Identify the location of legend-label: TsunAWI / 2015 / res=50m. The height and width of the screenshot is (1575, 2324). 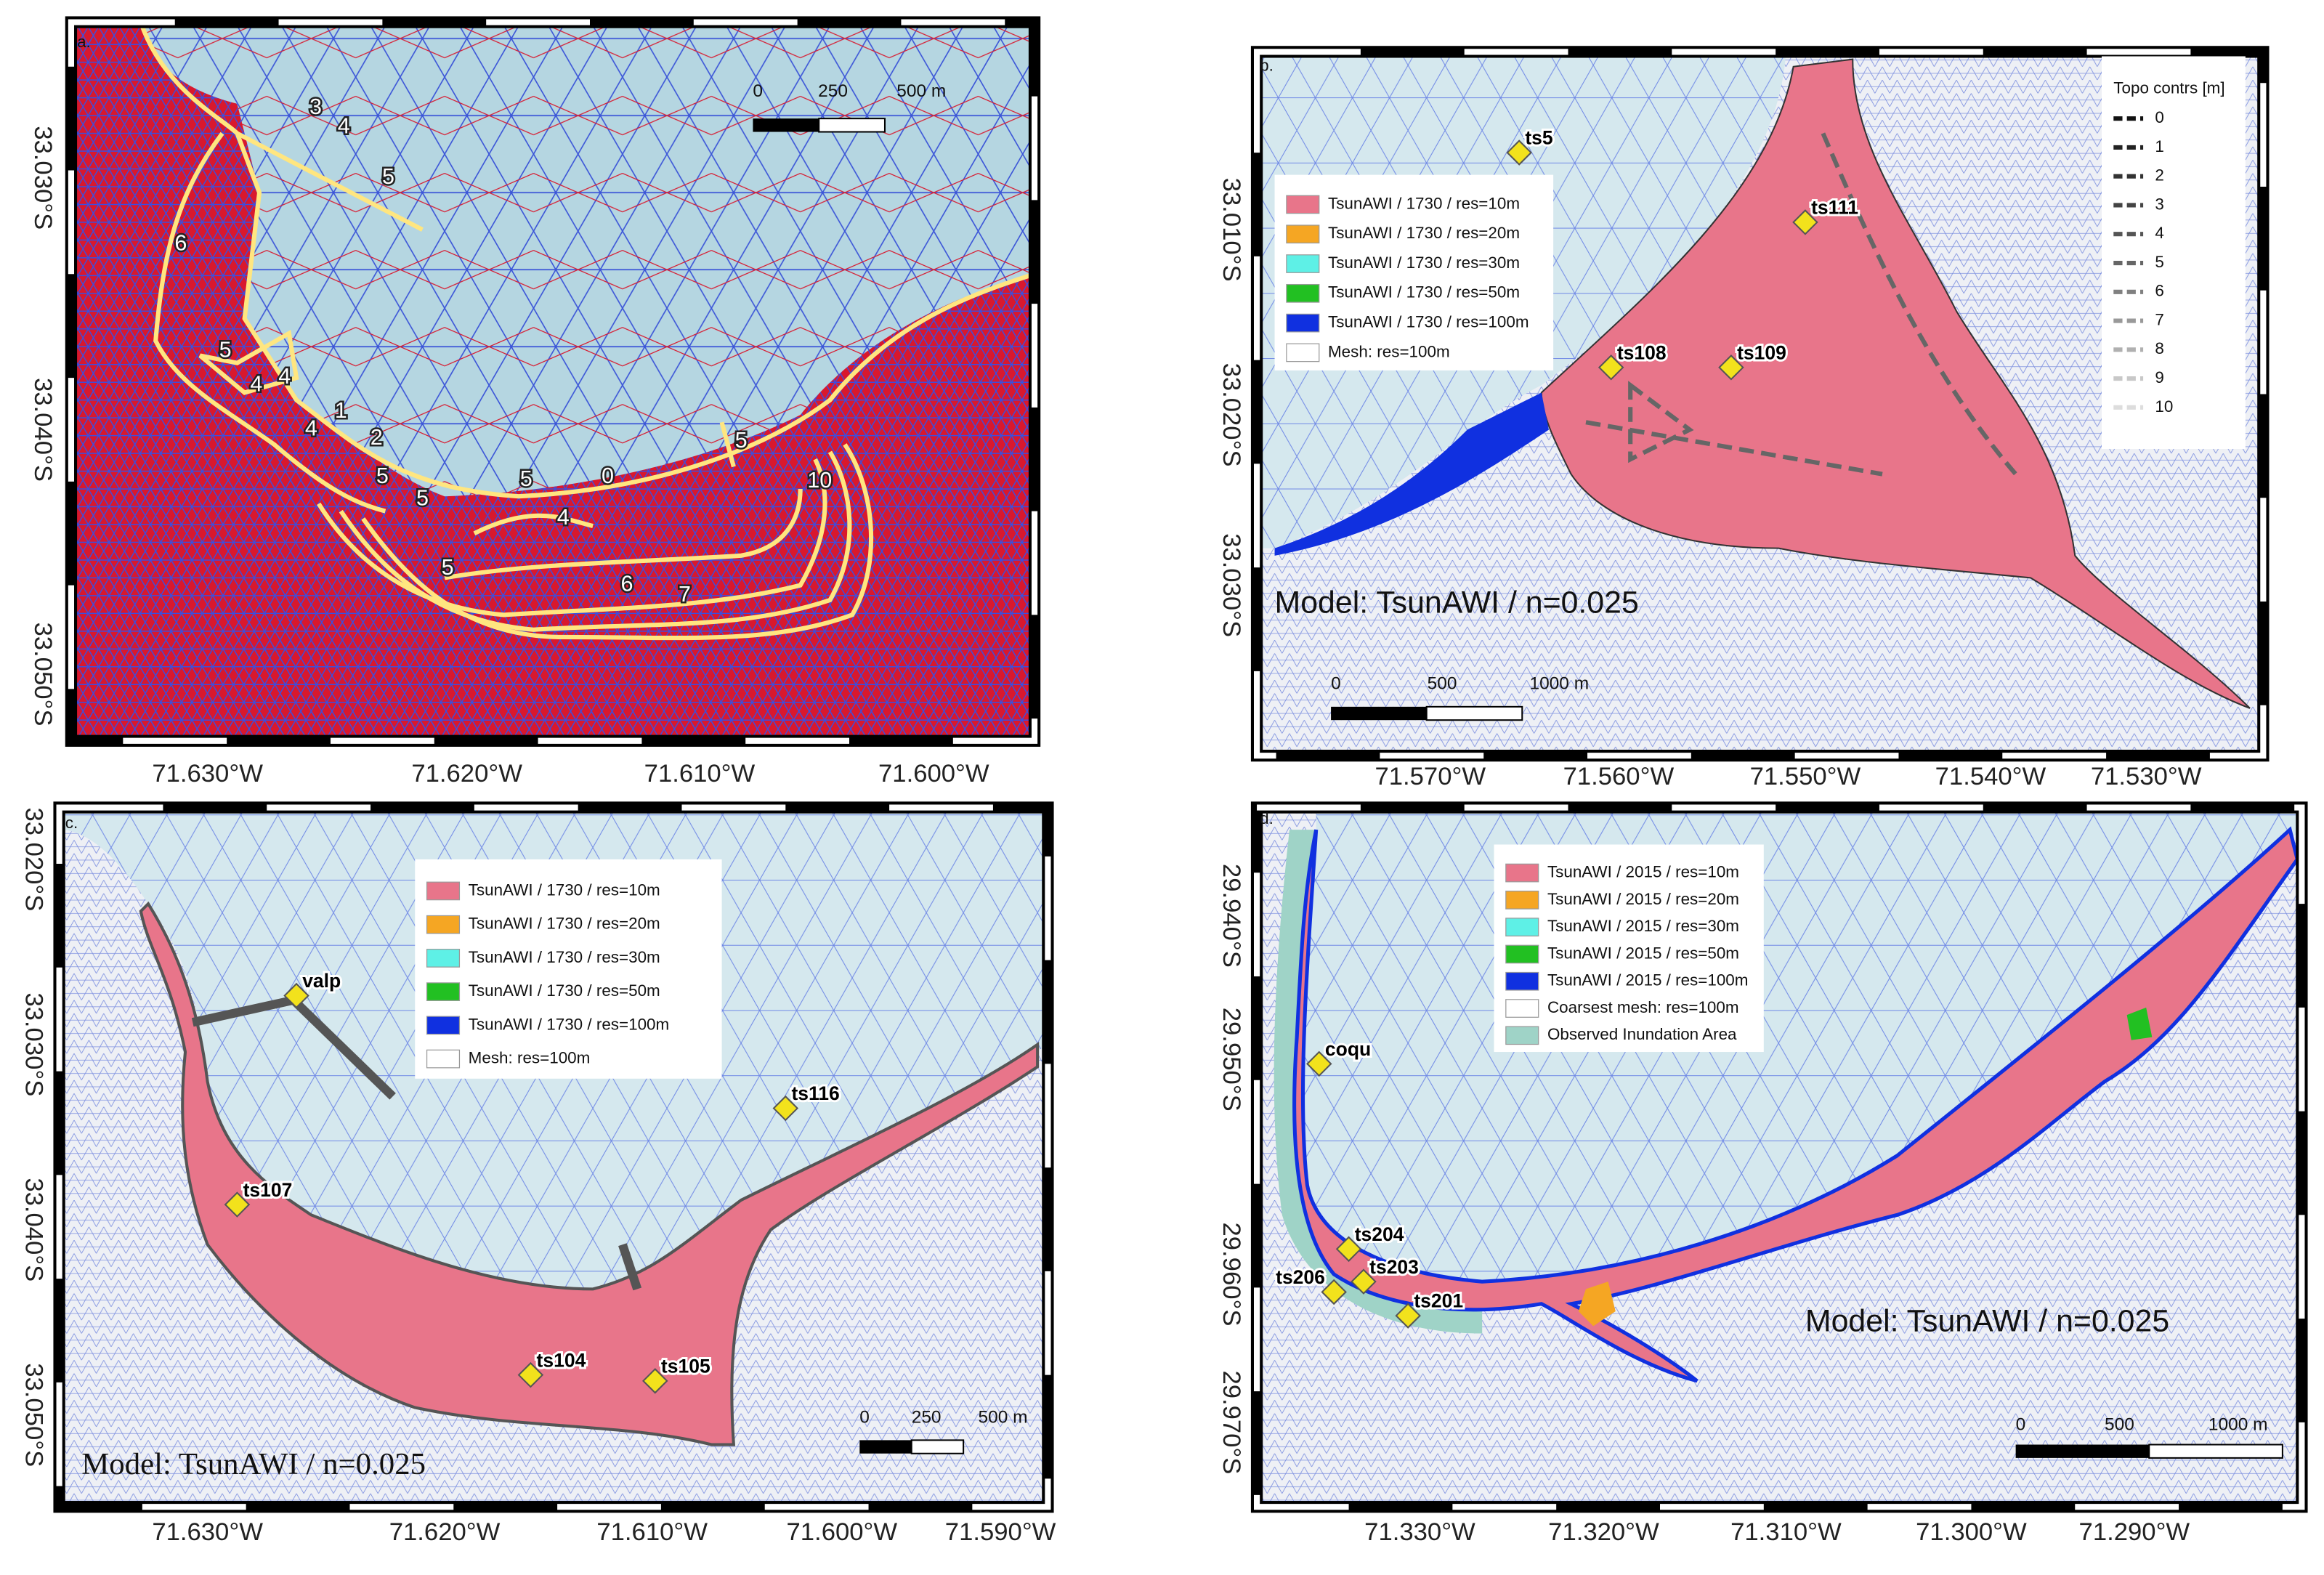
(1643, 953).